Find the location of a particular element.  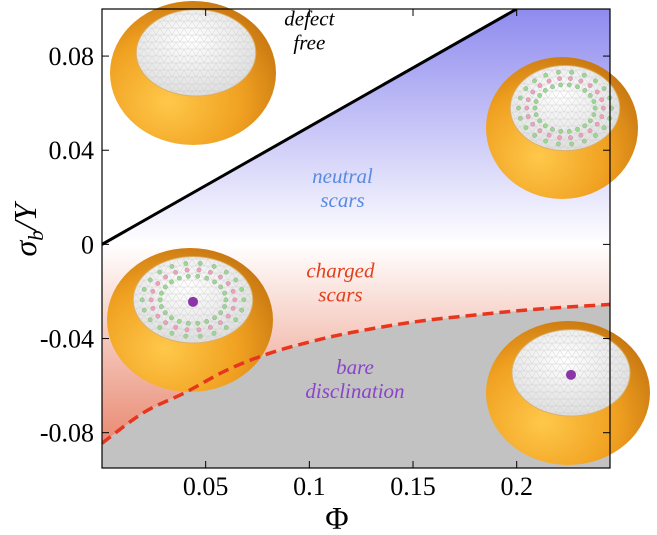

y-tick-label: 0 is located at coordinates (87, 244).